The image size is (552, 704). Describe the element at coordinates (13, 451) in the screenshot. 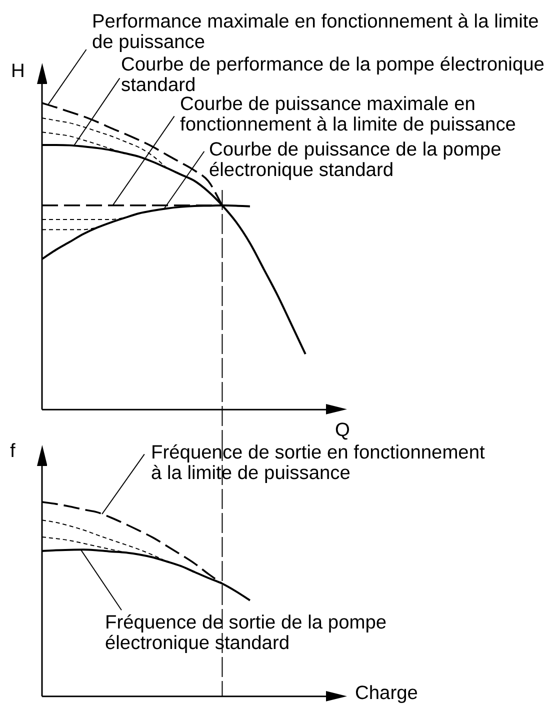

I see `y-axis-title: f` at that location.